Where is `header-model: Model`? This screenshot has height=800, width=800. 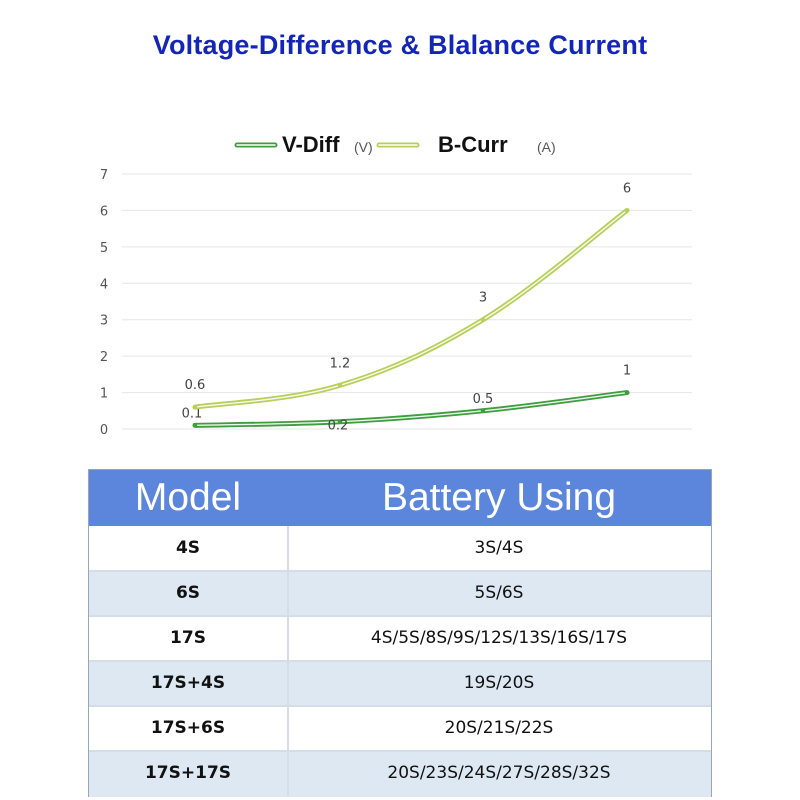 header-model: Model is located at coordinates (188, 497).